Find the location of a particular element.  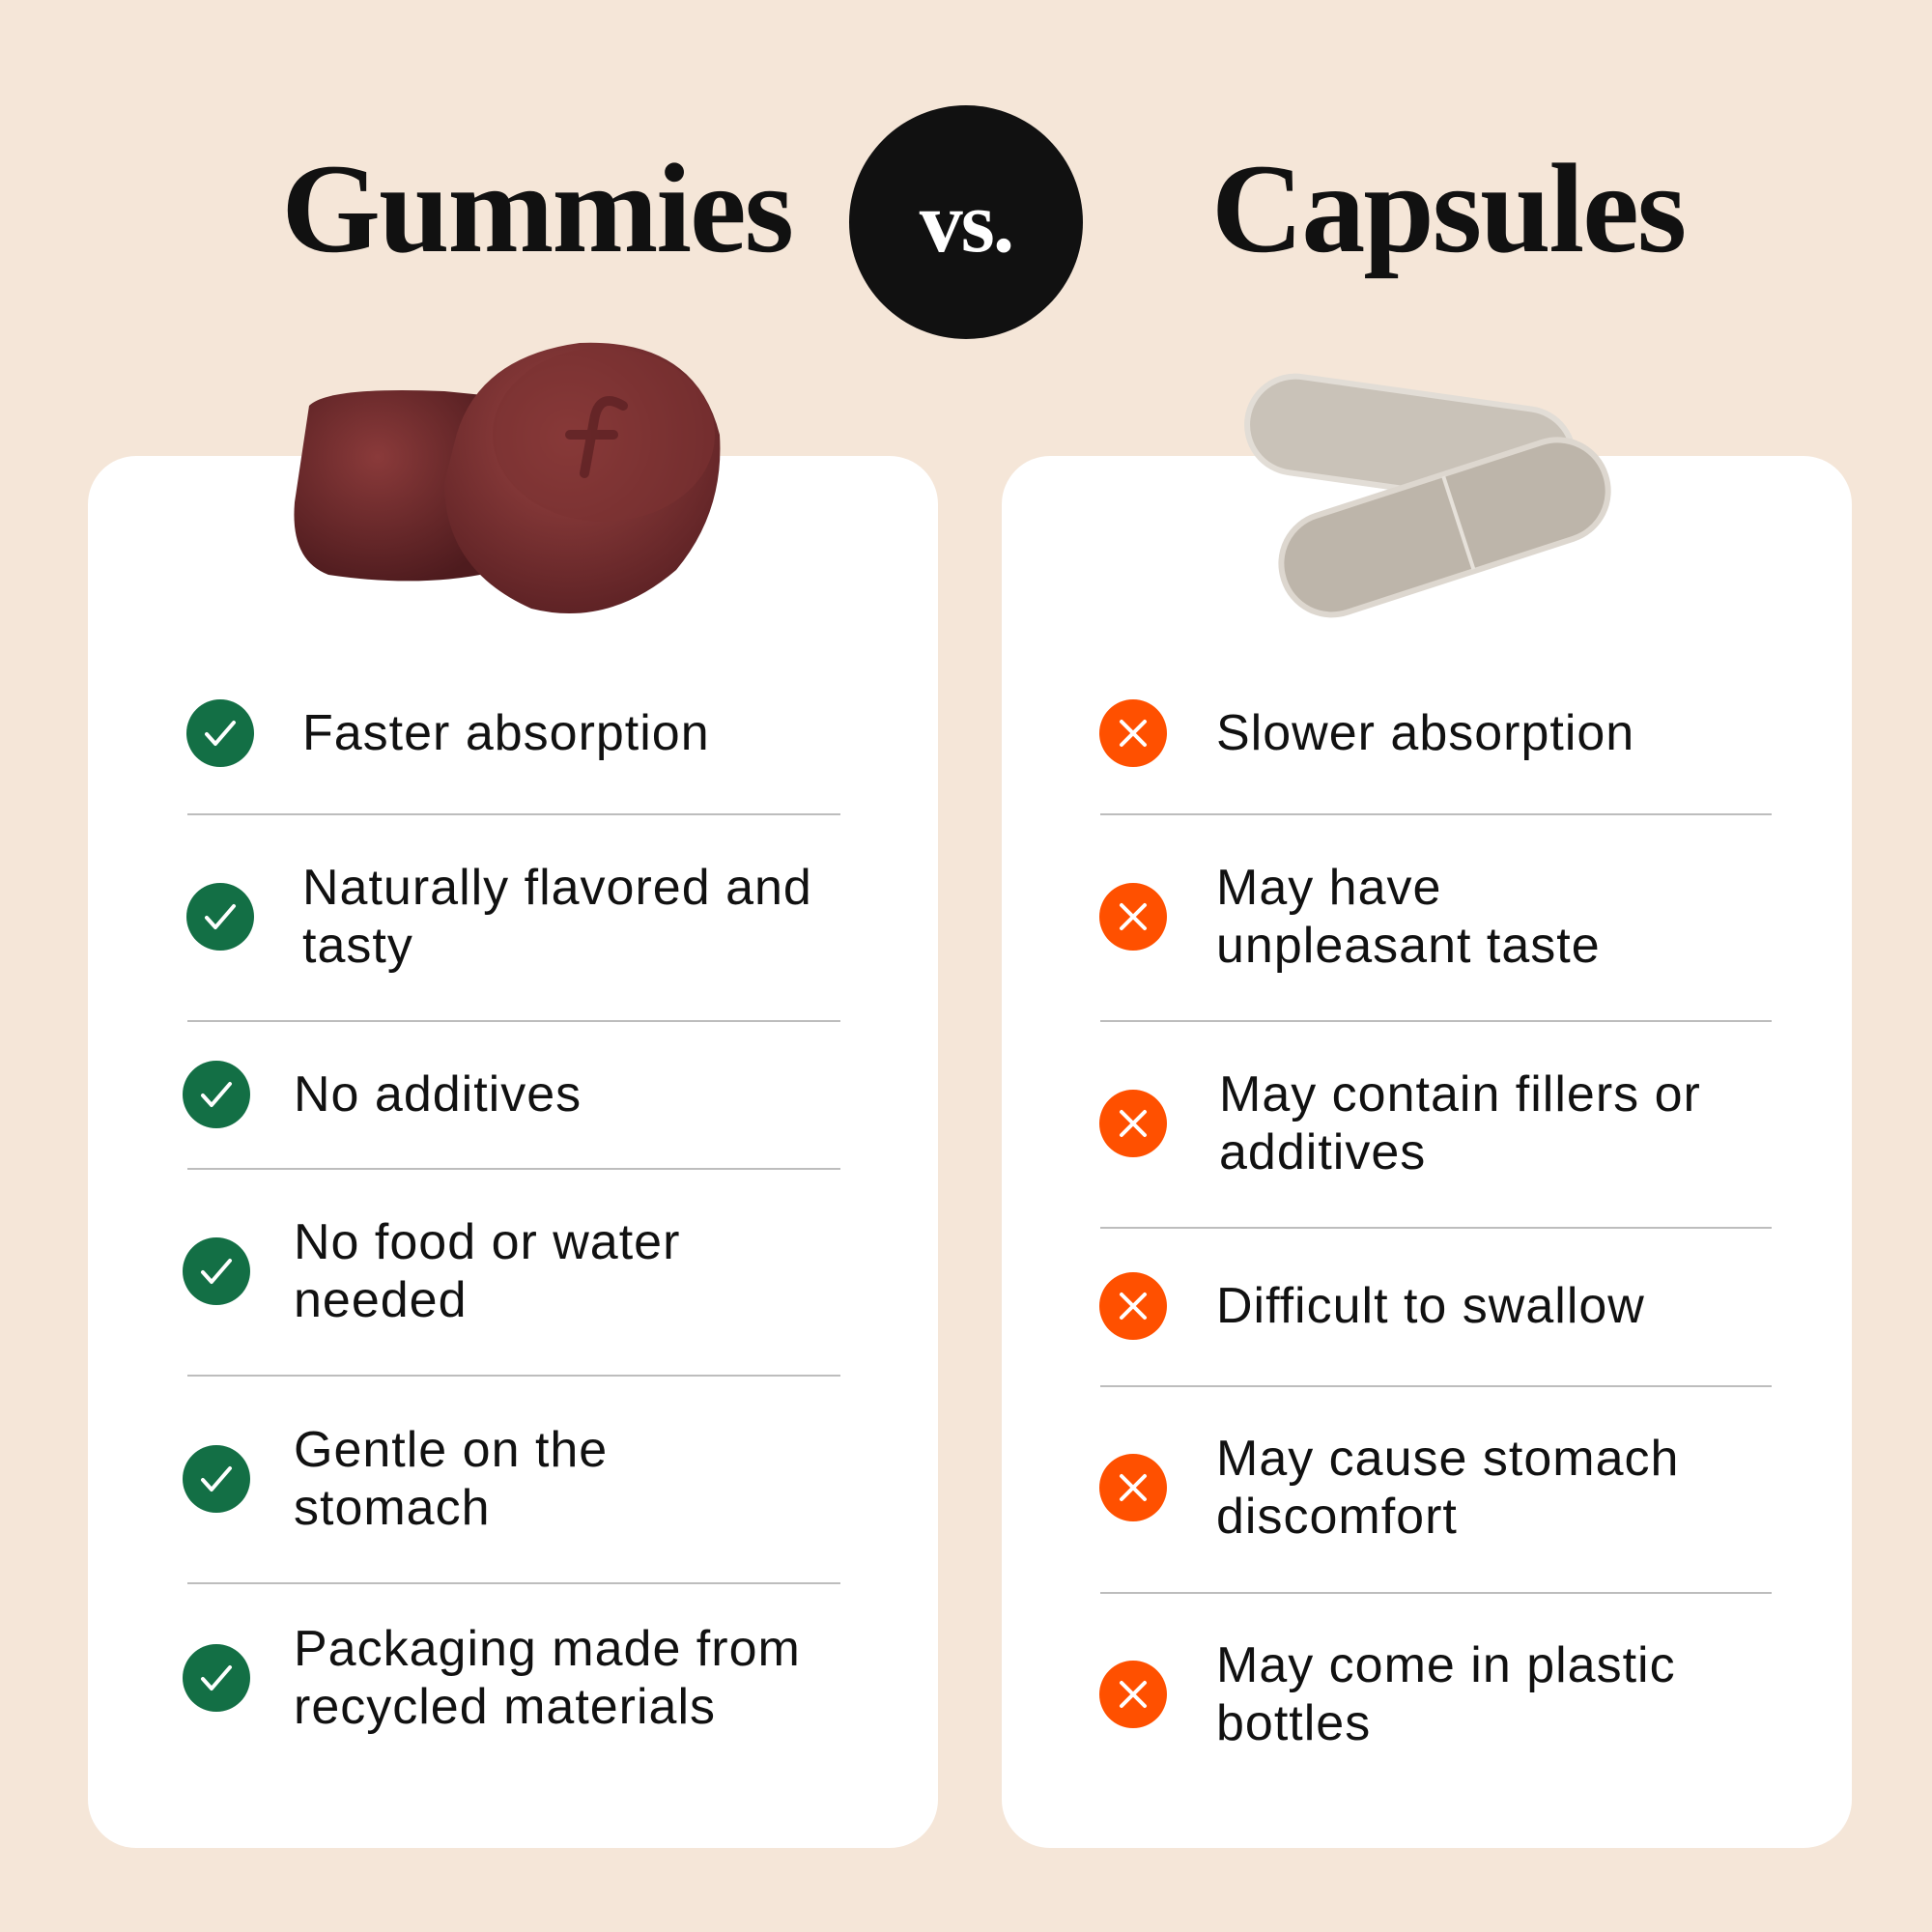

con-item-text: May contain fillers or additives is located at coordinates (1460, 1123).